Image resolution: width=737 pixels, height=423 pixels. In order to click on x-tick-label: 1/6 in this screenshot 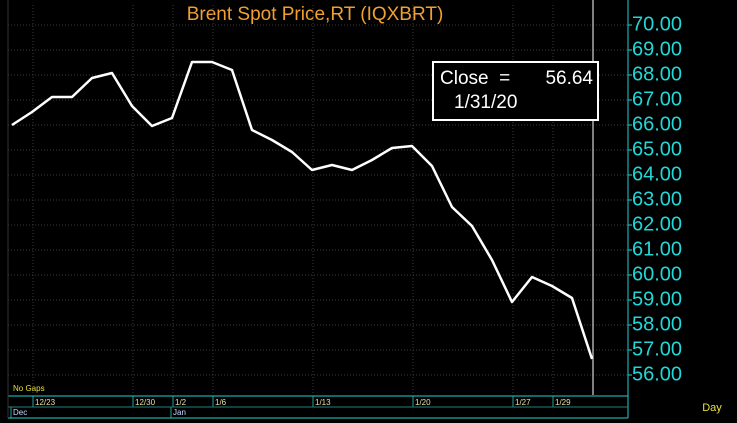, I will do `click(221, 402)`.